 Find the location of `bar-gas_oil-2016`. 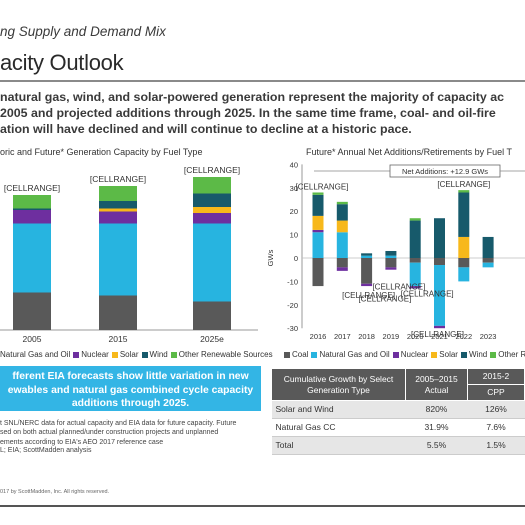

bar-gas_oil-2016 is located at coordinates (318, 245).